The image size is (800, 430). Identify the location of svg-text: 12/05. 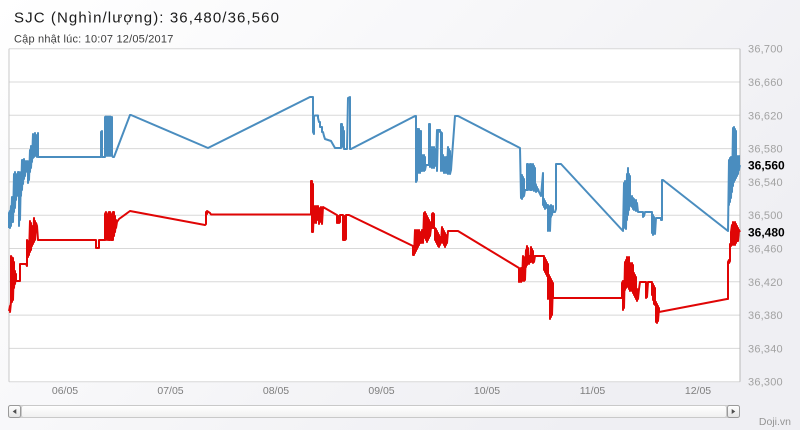
(698, 391).